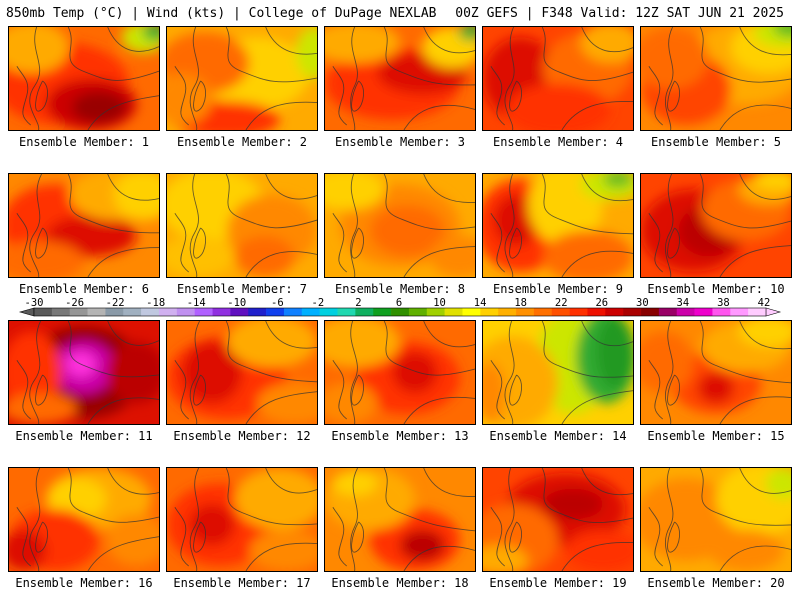 The height and width of the screenshot is (600, 800). What do you see at coordinates (400, 142) in the screenshot?
I see `ensemble-member-label: Ensemble Member: 3` at bounding box center [400, 142].